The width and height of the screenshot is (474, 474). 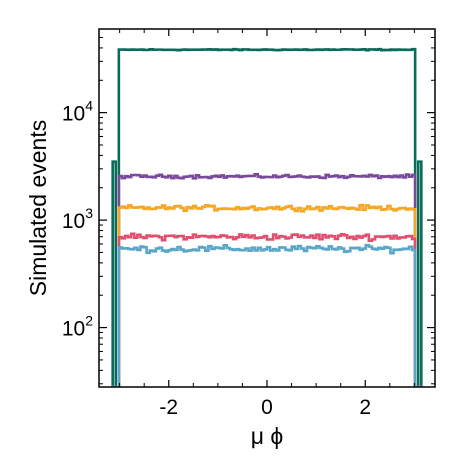 What do you see at coordinates (77, 219) in the screenshot?
I see `y-tick-label: 10³` at bounding box center [77, 219].